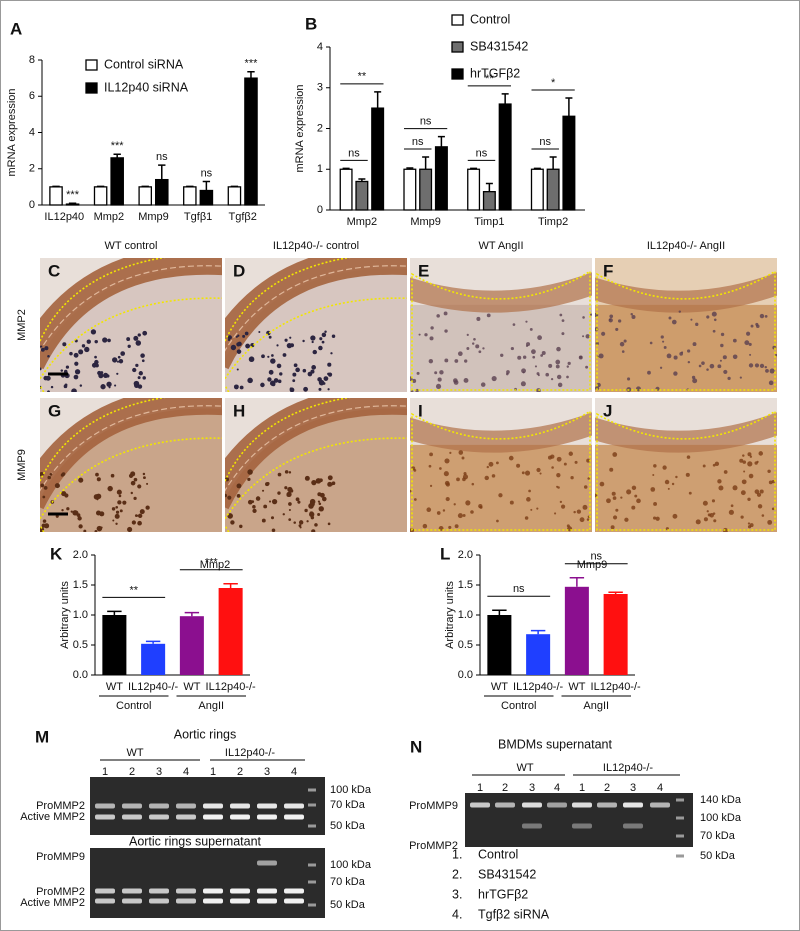 The height and width of the screenshot is (931, 800). Describe the element at coordinates (457, 47) in the screenshot. I see `legend-swatch` at that location.